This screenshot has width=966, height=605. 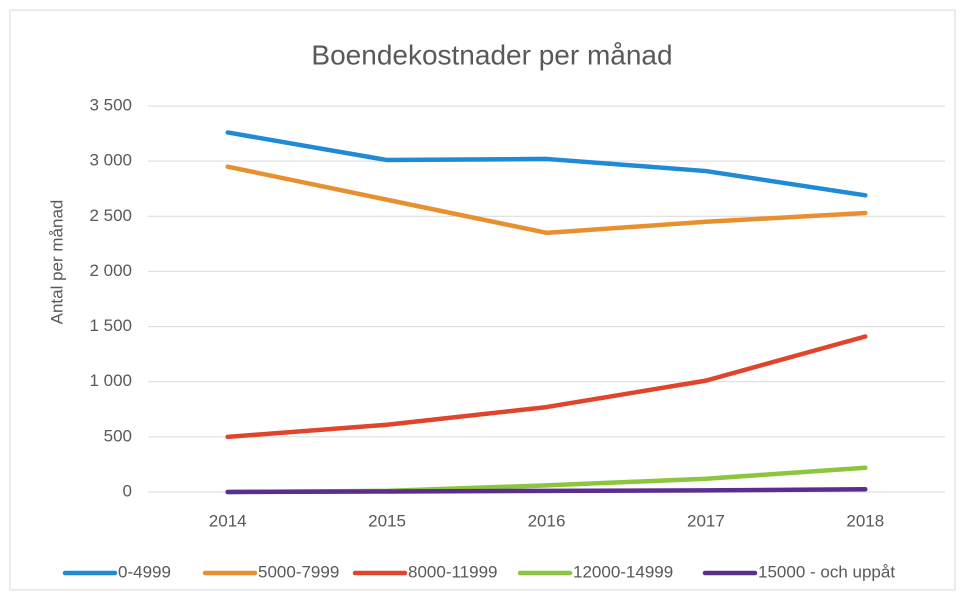 I want to click on y-tick-label: 3 500, so click(x=110, y=104).